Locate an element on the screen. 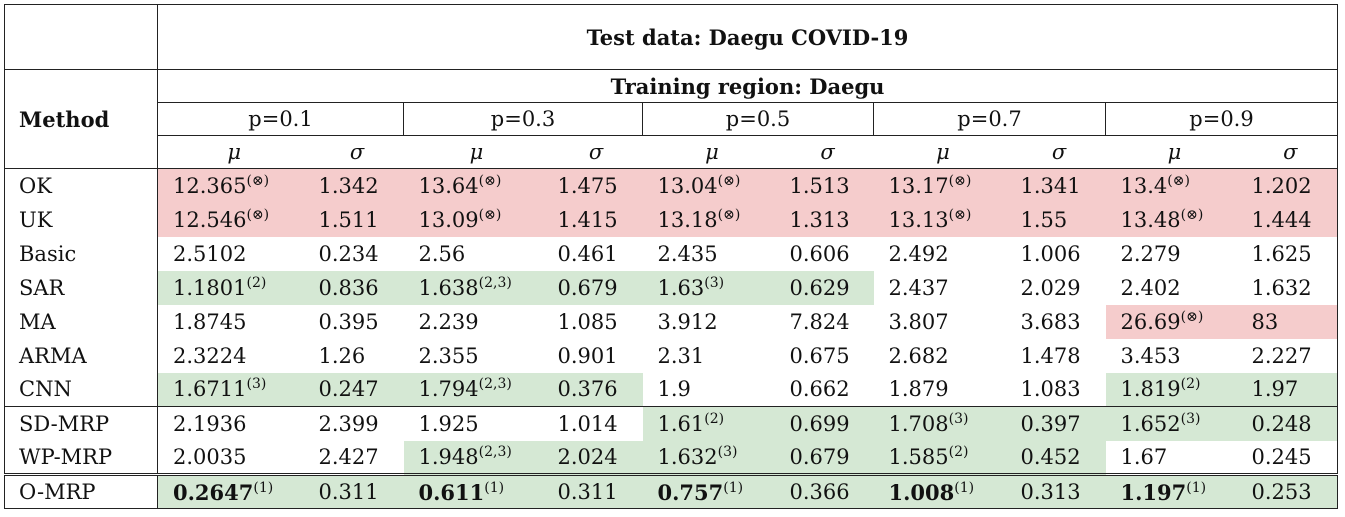  p-header: p=0.7 is located at coordinates (989, 119).